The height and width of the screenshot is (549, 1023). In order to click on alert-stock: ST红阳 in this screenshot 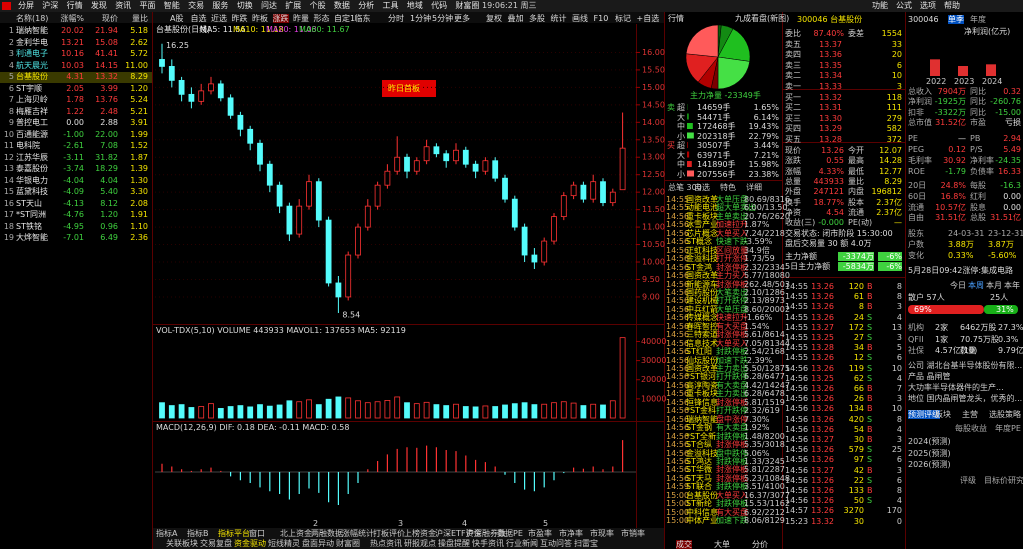, I will do `click(699, 352)`.